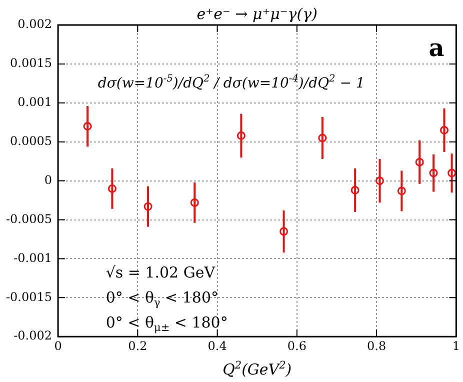 The width and height of the screenshot is (463, 382). What do you see at coordinates (48, 179) in the screenshot?
I see `y-tick-label: 0` at bounding box center [48, 179].